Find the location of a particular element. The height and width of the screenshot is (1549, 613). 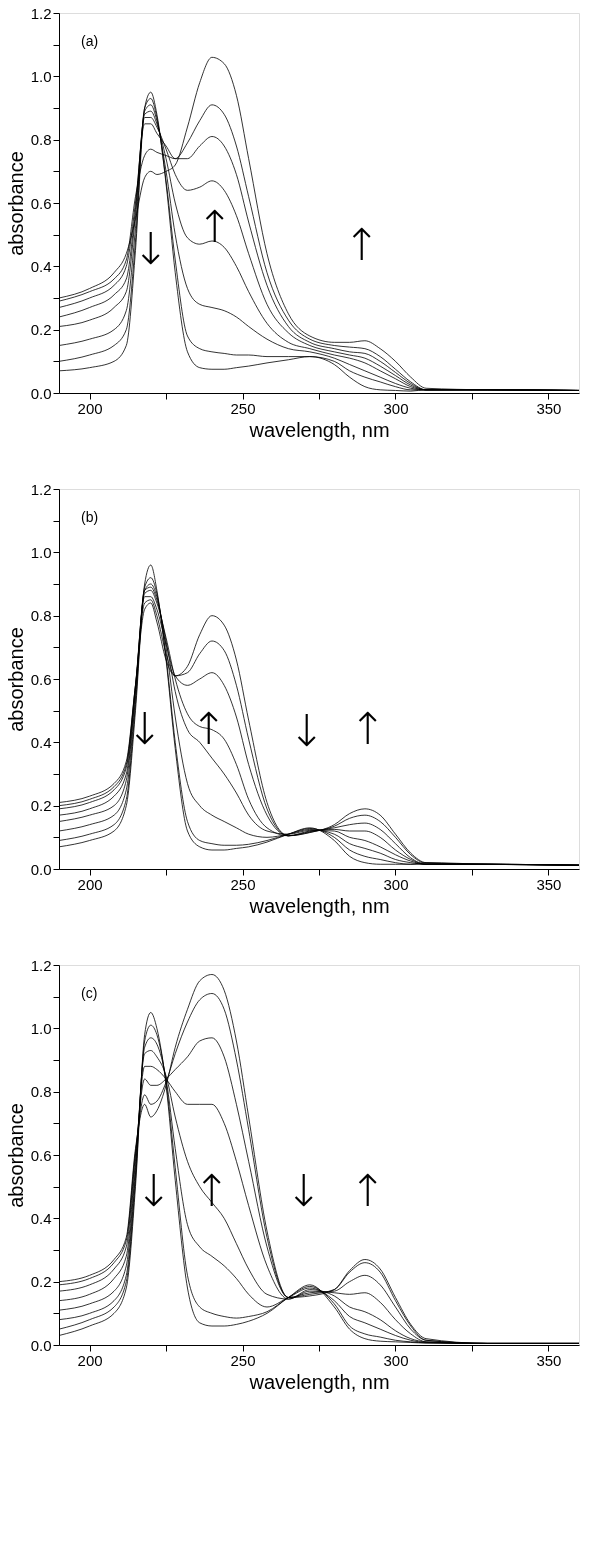

text: (b) is located at coordinates (90, 517).